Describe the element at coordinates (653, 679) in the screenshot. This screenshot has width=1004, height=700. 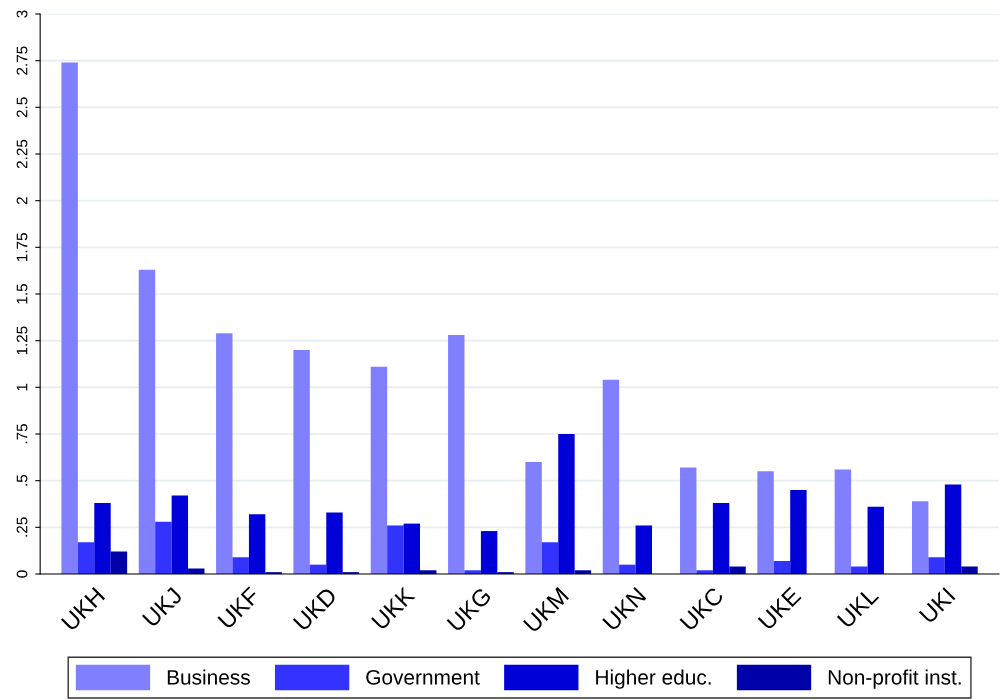
I see `legend-label: Higher educ.` at that location.